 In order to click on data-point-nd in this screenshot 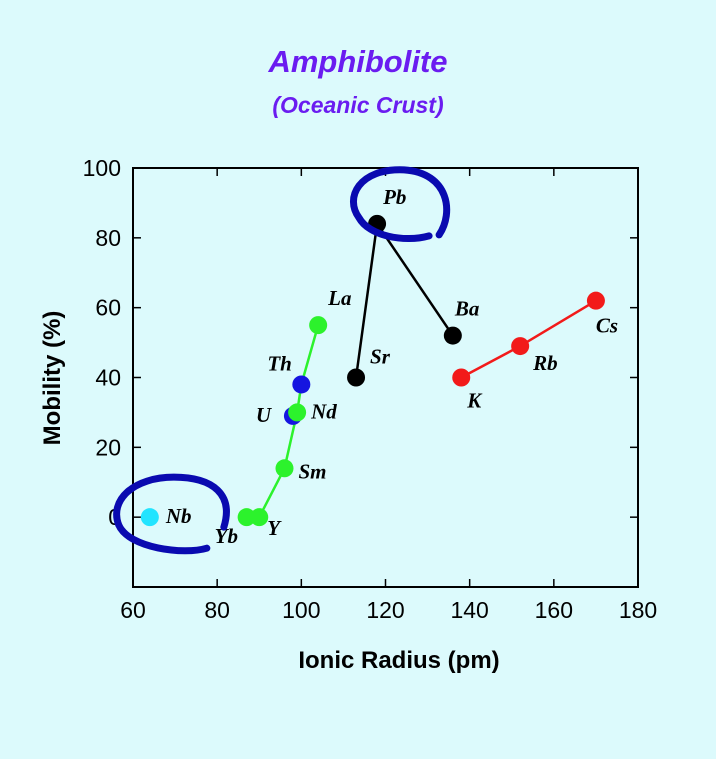, I will do `click(297, 412)`.